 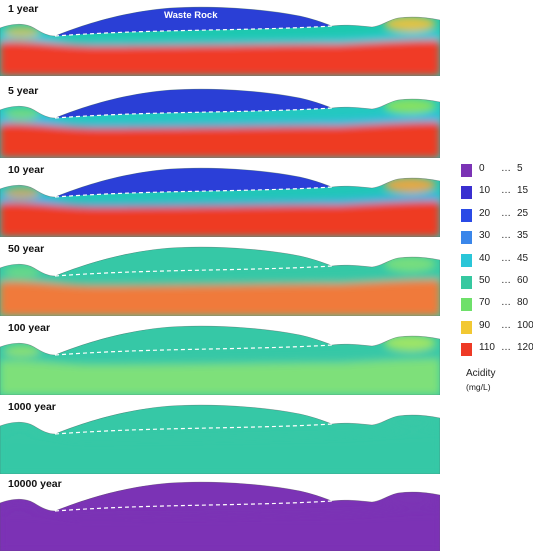 I want to click on legend-entry: 40 … 45, so click(x=495, y=260).